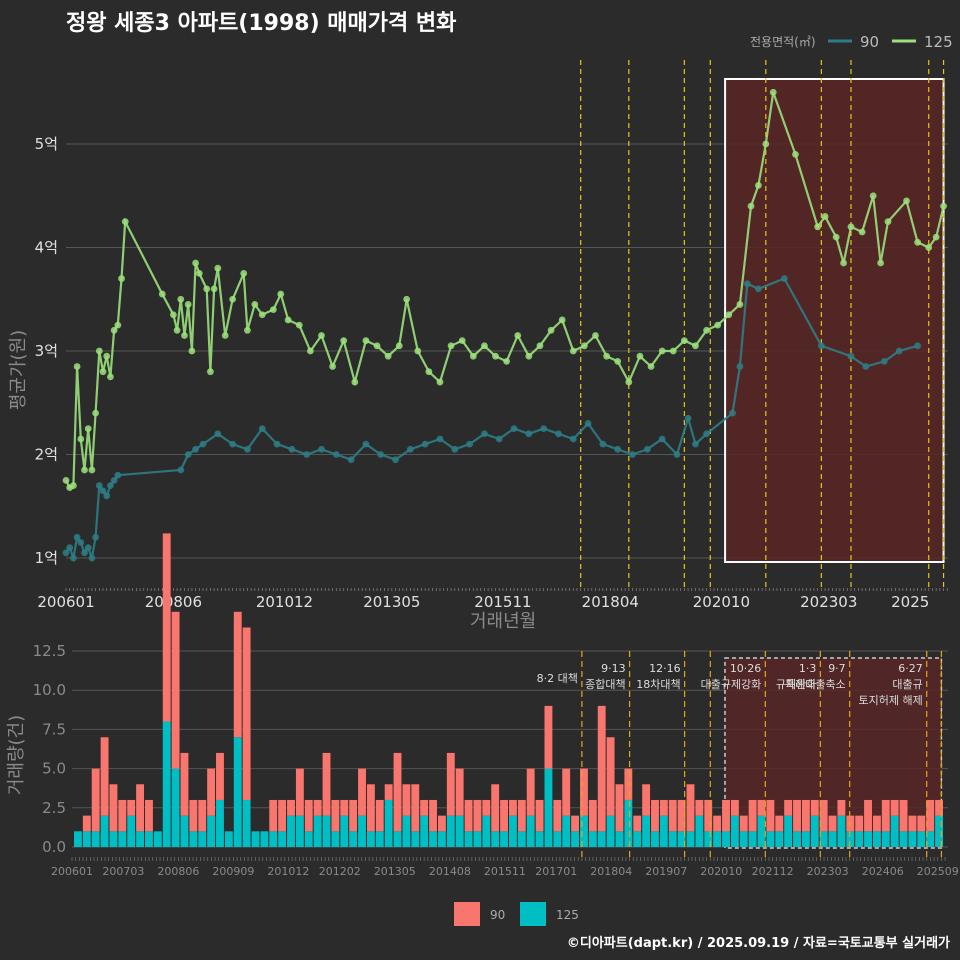 This screenshot has width=960, height=960. Describe the element at coordinates (557, 678) in the screenshot. I see `policy-annotation-text: 8·2 대책` at that location.